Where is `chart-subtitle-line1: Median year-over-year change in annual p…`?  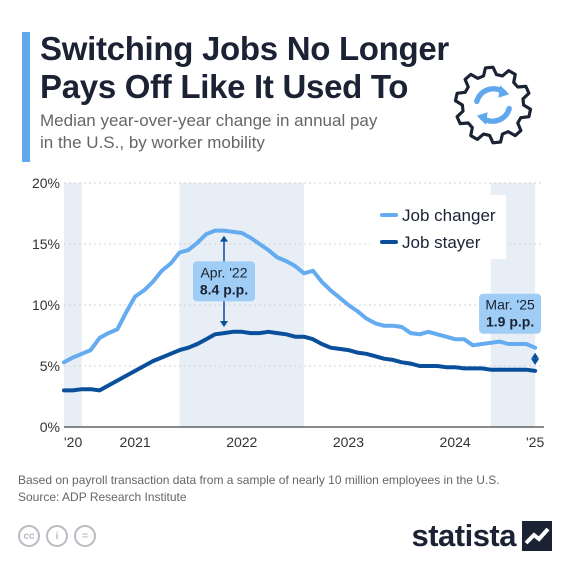
chart-subtitle-line1: Median year-over-year change in annual p… is located at coordinates (209, 120).